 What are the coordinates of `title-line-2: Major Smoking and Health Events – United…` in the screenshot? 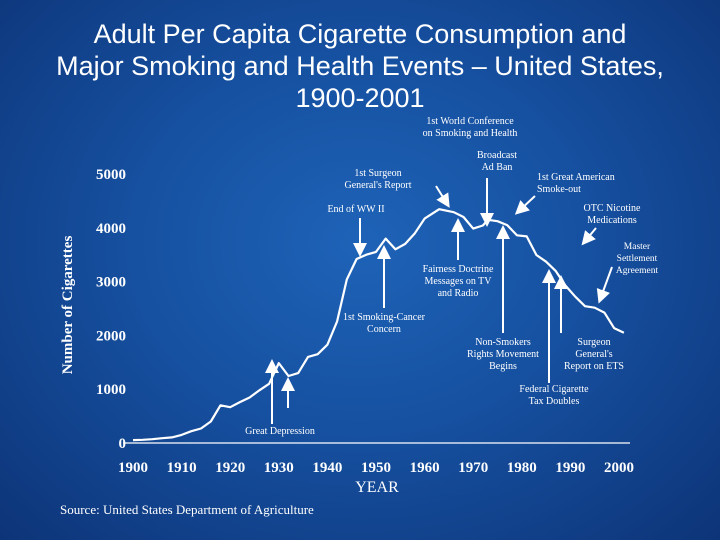 It's located at (360, 66).